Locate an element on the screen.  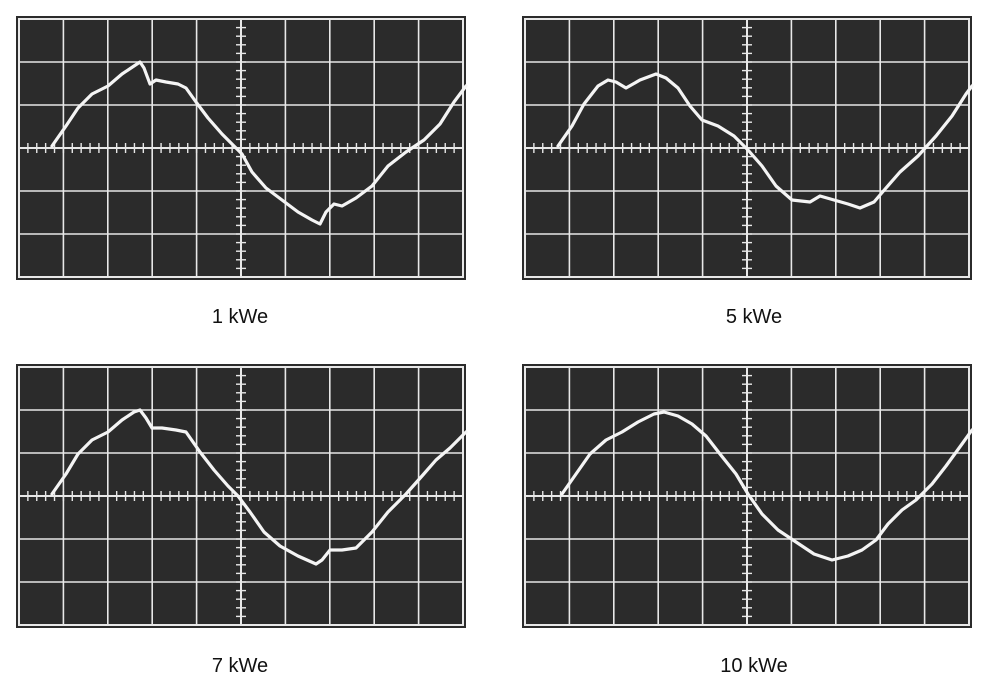
caption: 7 kWe is located at coordinates (240, 666).